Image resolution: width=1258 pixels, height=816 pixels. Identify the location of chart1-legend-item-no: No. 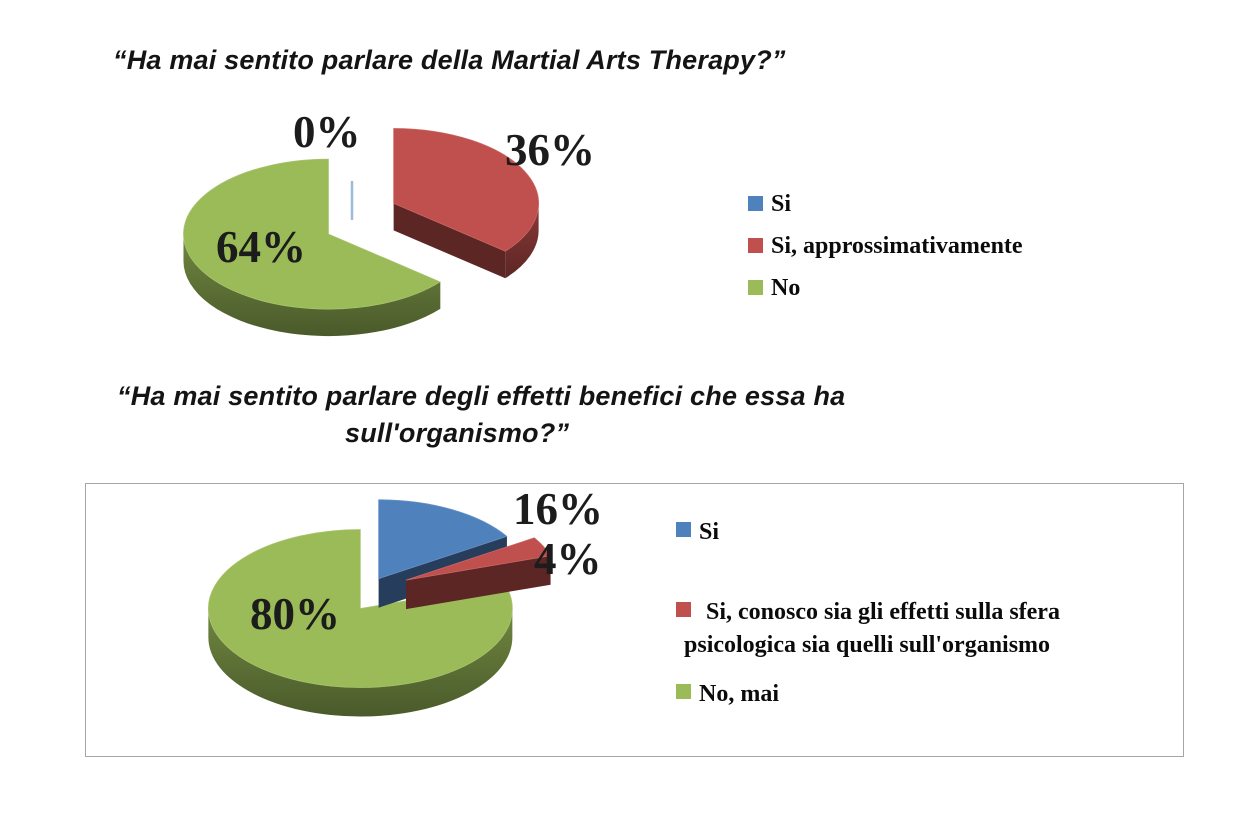
(885, 288).